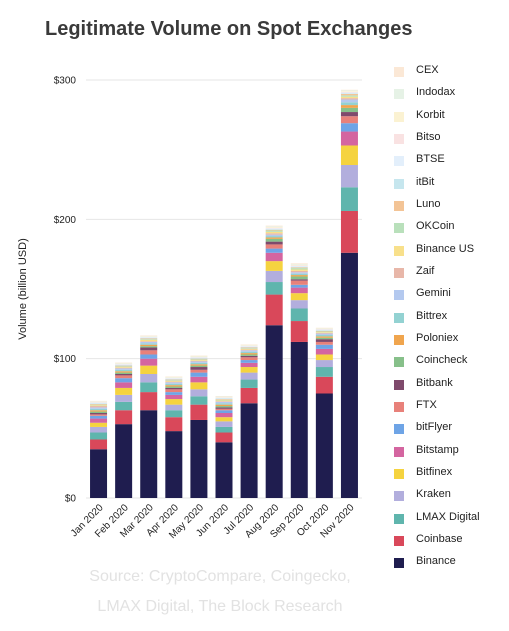 The width and height of the screenshot is (509, 631). What do you see at coordinates (433, 494) in the screenshot?
I see `legend-label: Kraken` at bounding box center [433, 494].